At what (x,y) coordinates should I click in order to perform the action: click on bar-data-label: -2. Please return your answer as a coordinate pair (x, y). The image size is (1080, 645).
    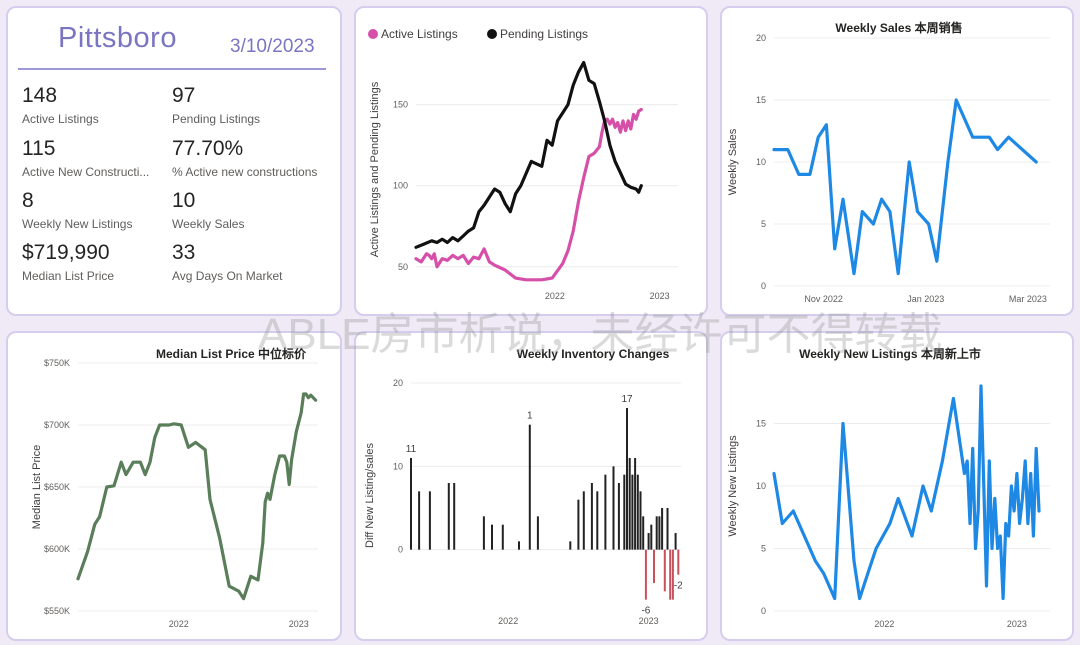
    Looking at the image, I should click on (678, 586).